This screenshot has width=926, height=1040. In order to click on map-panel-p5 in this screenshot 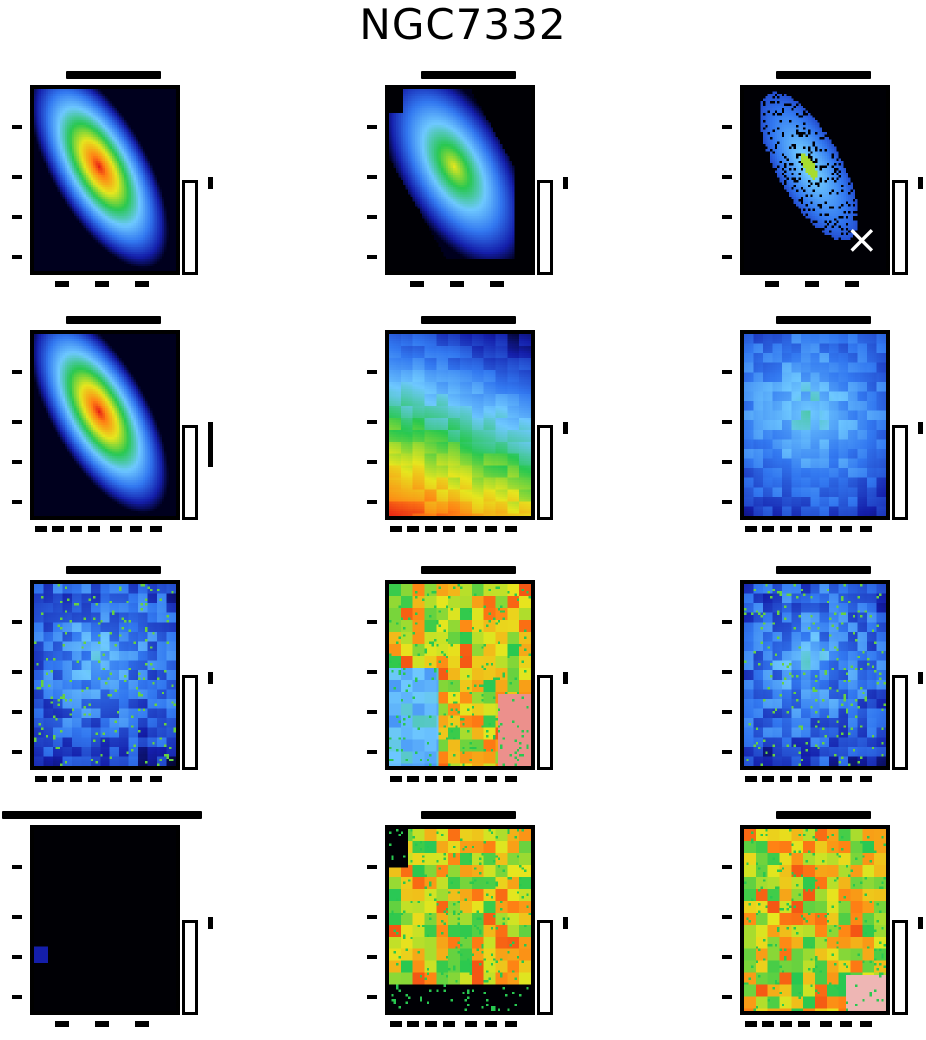, I will do `click(467, 430)`.